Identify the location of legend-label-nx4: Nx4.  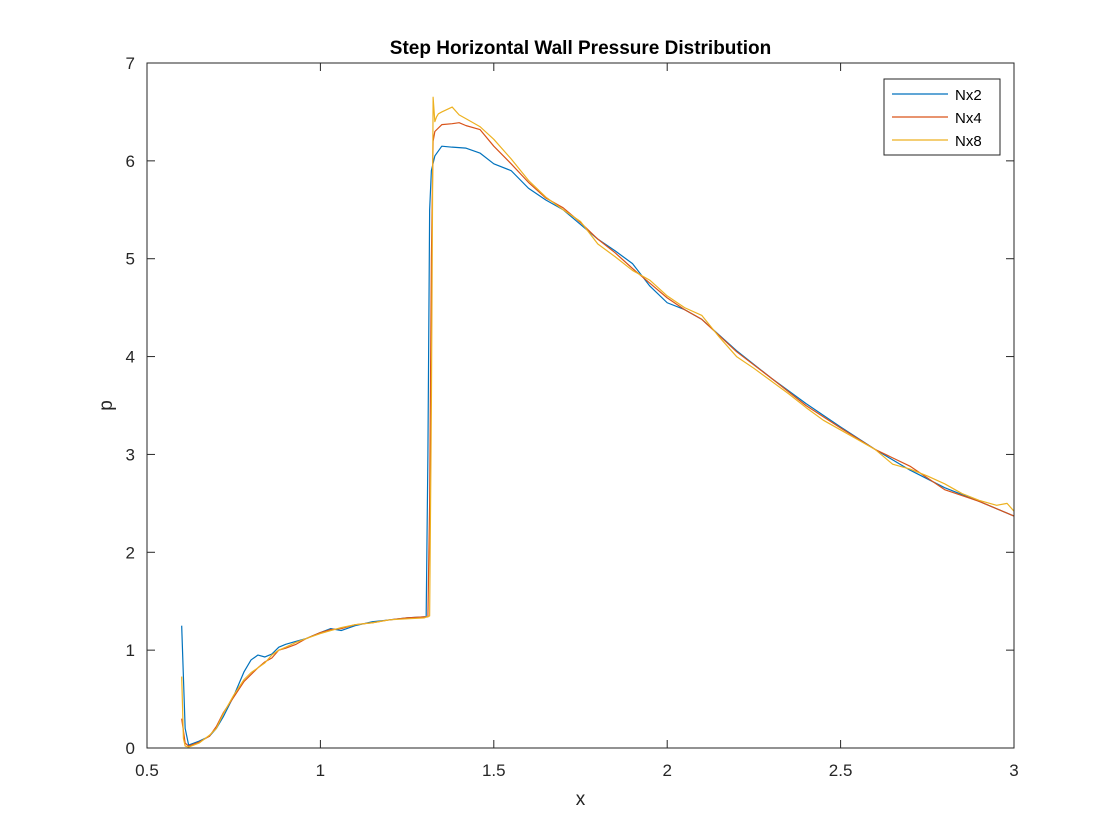
(968, 118).